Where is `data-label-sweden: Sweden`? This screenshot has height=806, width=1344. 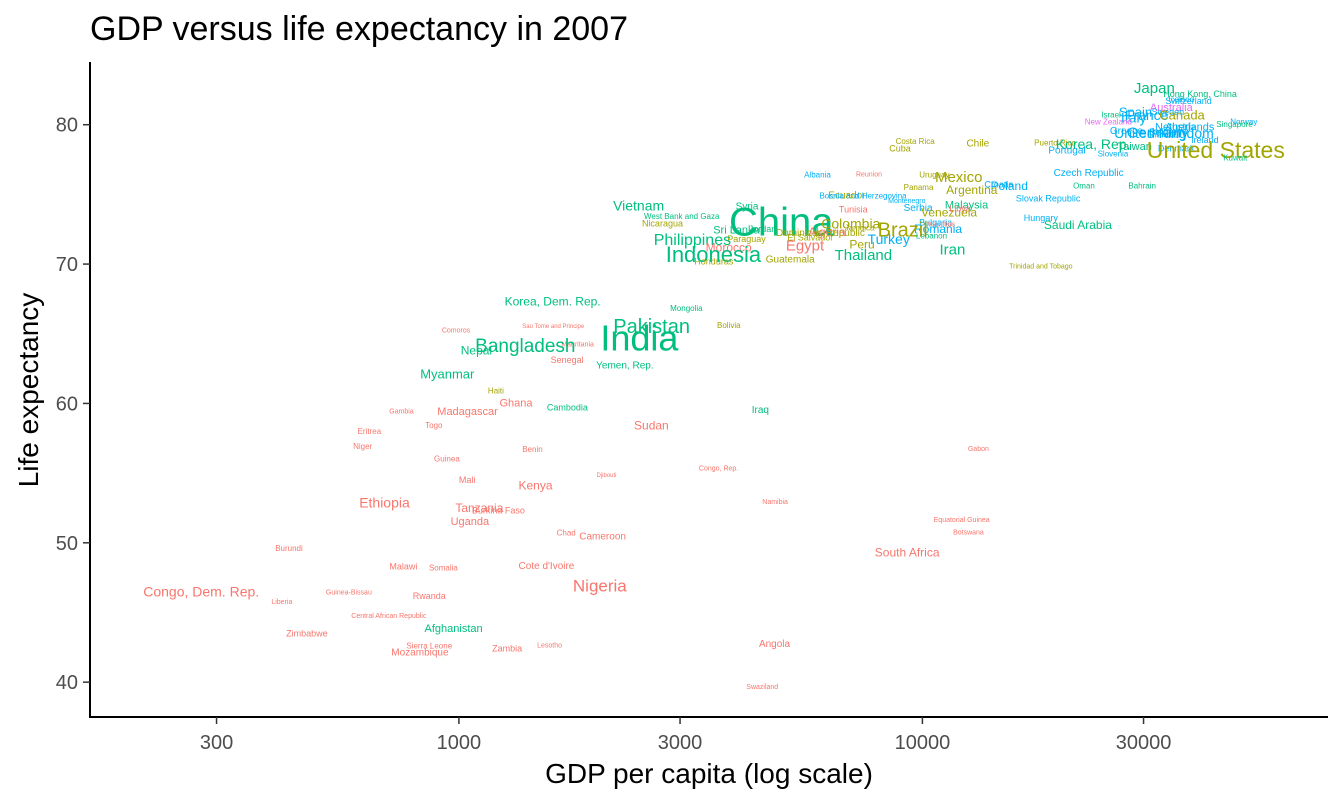
data-label-sweden: Sweden is located at coordinates (1168, 112).